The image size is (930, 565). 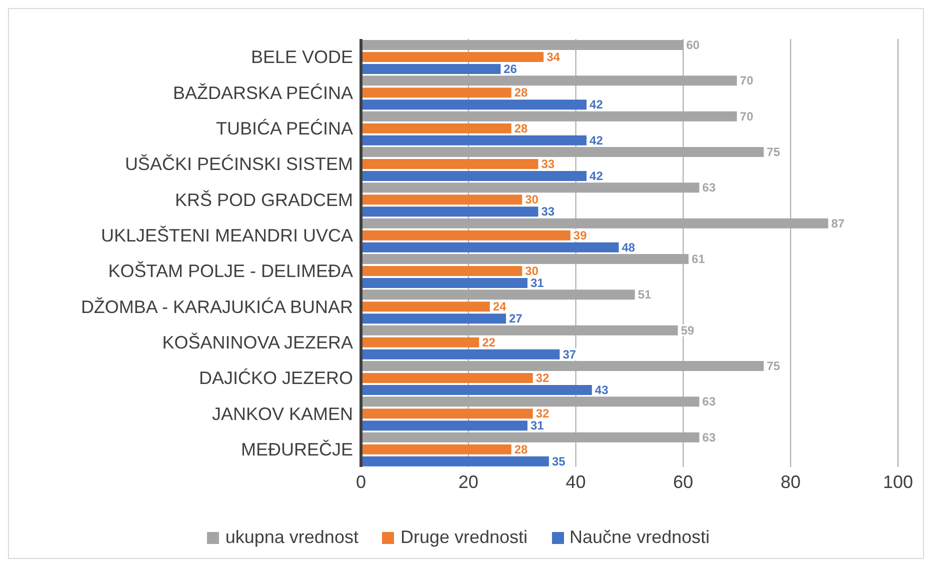 What do you see at coordinates (683, 482) in the screenshot?
I see `x-tick-label: 60` at bounding box center [683, 482].